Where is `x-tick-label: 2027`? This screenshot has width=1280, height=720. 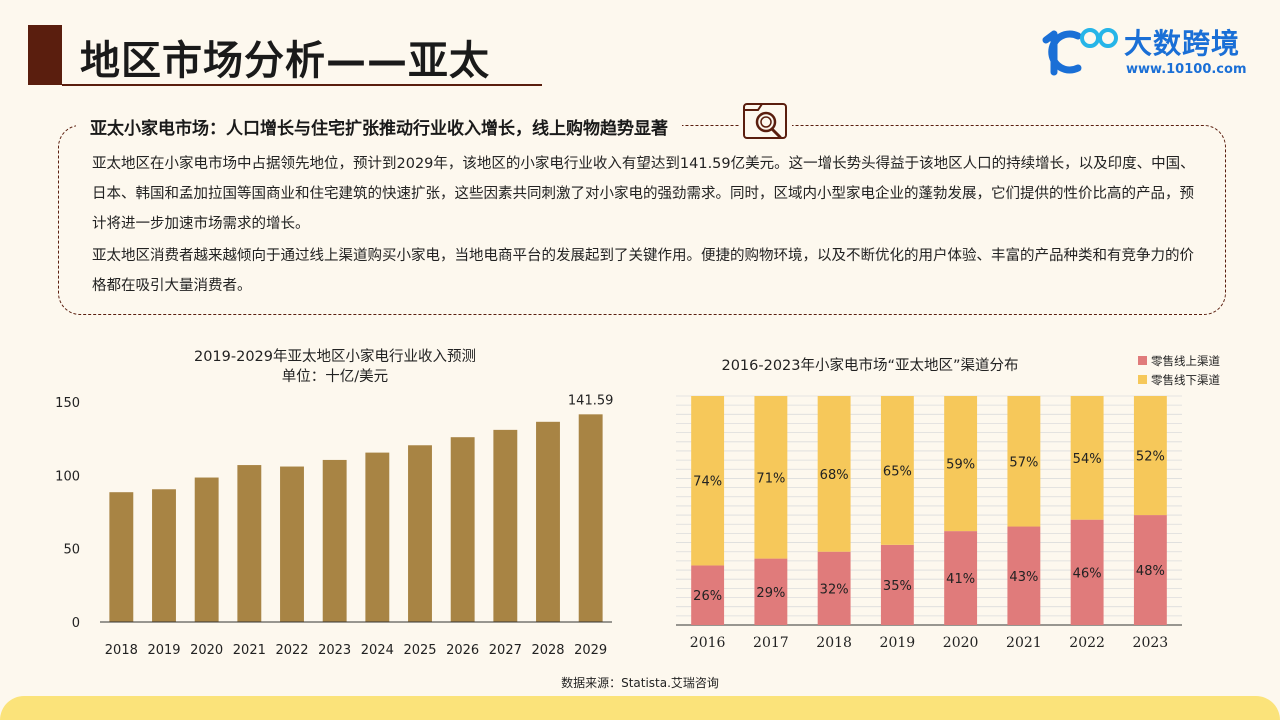
x-tick-label: 2027 is located at coordinates (505, 650).